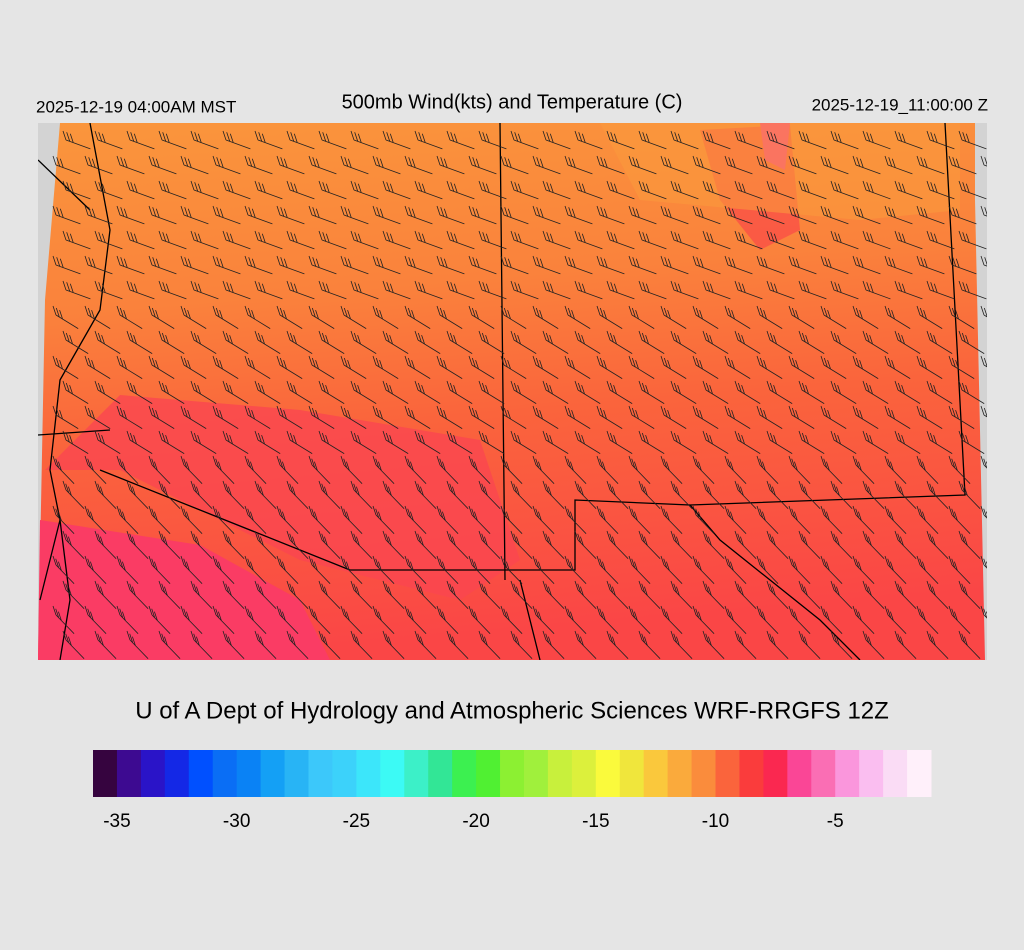 The width and height of the screenshot is (1024, 950). I want to click on colorbar-tick-label: -35, so click(116, 821).